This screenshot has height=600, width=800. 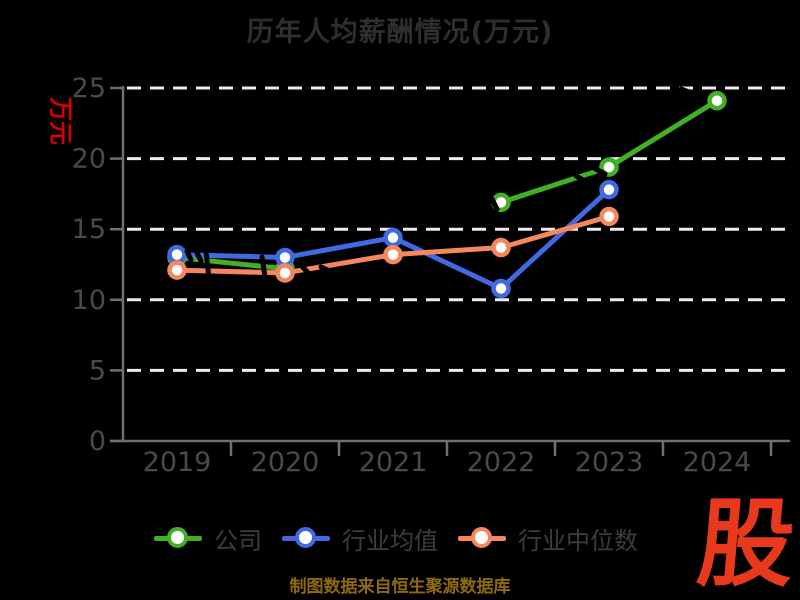 What do you see at coordinates (89, 159) in the screenshot?
I see `y-tick-label: 20` at bounding box center [89, 159].